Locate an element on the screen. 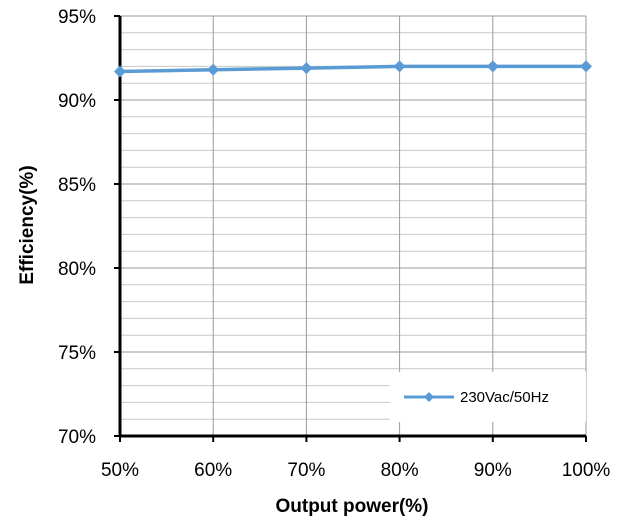 The image size is (628, 526). y-tick-label: 95% is located at coordinates (77, 17).